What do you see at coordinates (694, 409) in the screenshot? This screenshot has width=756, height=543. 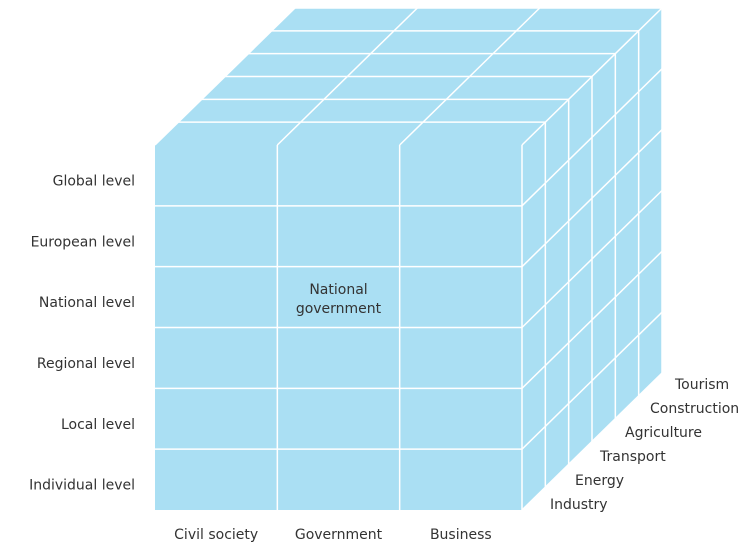 I see `sector-label: Construction` at bounding box center [694, 409].